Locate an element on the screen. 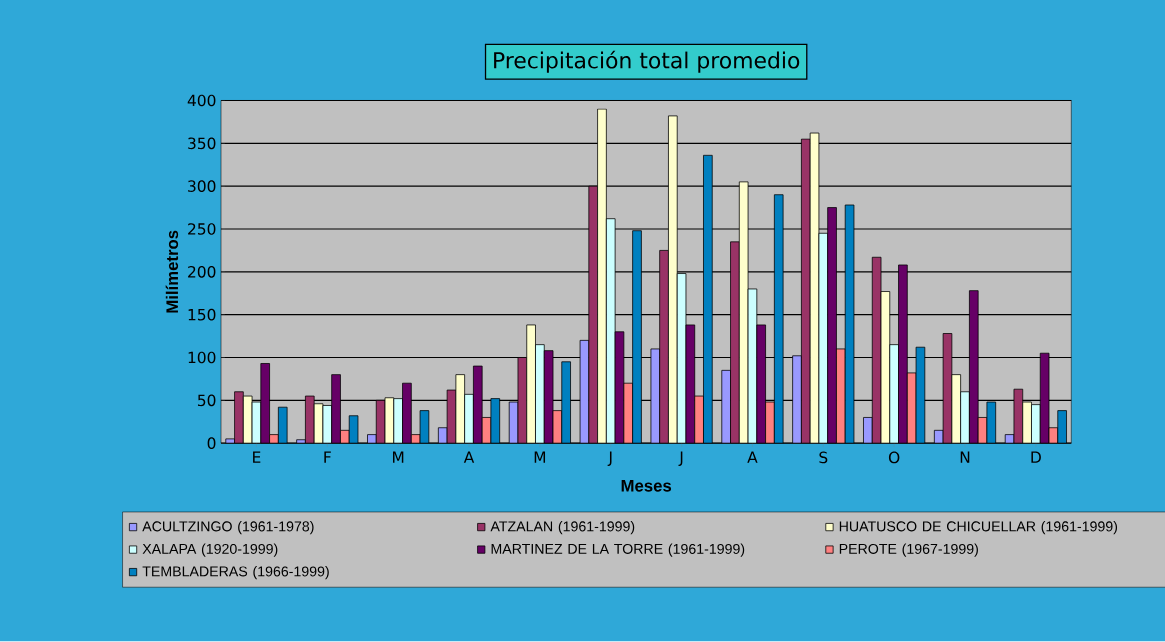 The height and width of the screenshot is (642, 1165). y-tick-label: 200 is located at coordinates (202, 272).